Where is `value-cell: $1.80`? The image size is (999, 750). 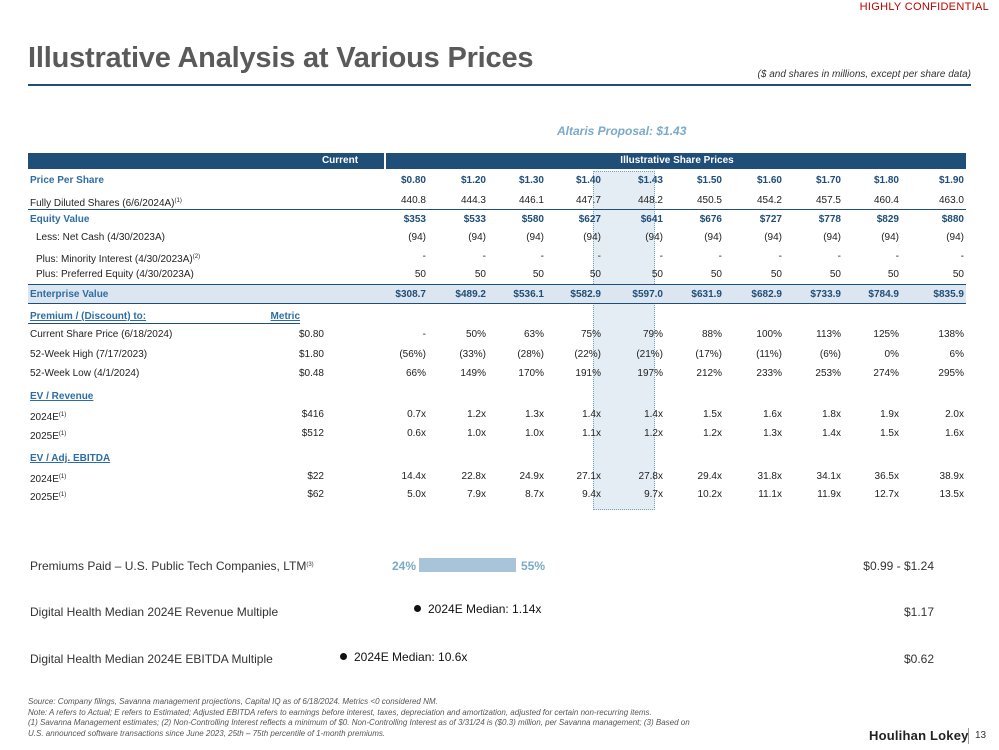 value-cell: $1.80 is located at coordinates (886, 180).